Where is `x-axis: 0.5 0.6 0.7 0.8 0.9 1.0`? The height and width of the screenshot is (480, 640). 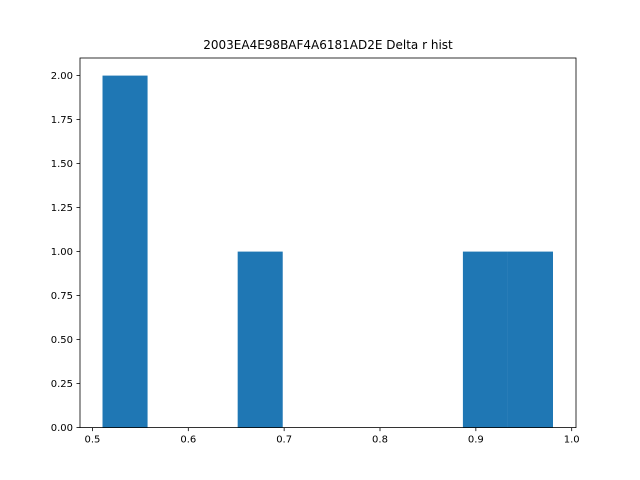 x-axis: 0.5 0.6 0.7 0.8 0.9 1.0 is located at coordinates (332, 436).